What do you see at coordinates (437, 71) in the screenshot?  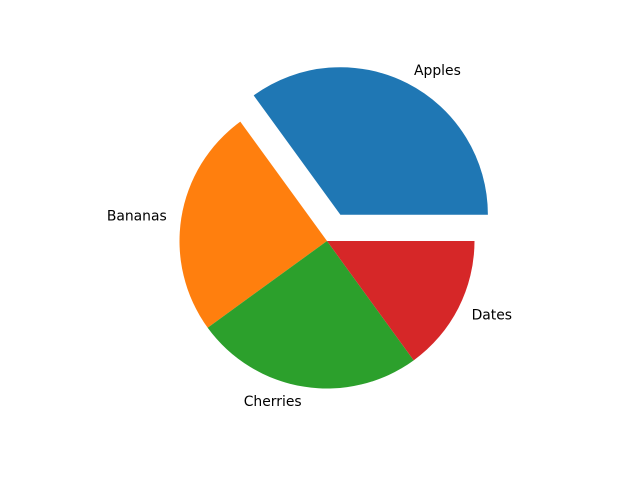 I see `pie-label-apples: Apples` at bounding box center [437, 71].